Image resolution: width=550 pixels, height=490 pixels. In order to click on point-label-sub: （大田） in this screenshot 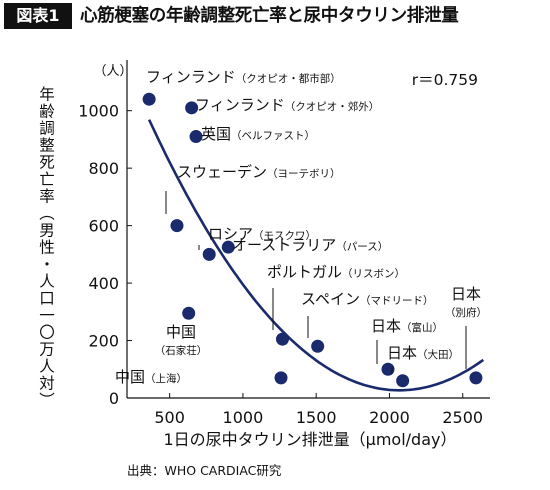, I will do `click(438, 354)`.